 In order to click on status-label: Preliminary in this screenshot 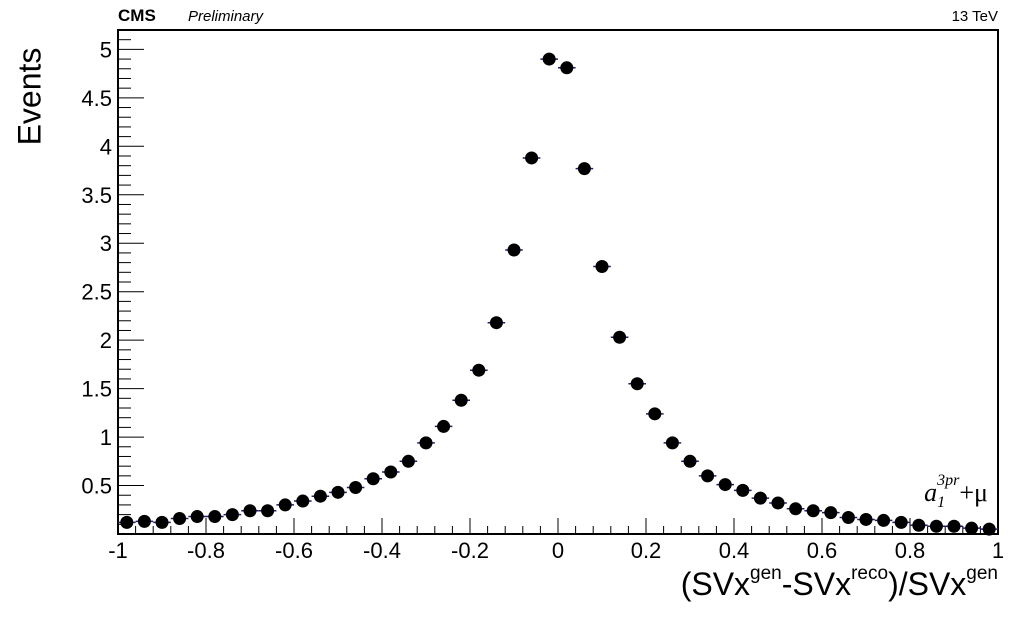, I will do `click(226, 16)`.